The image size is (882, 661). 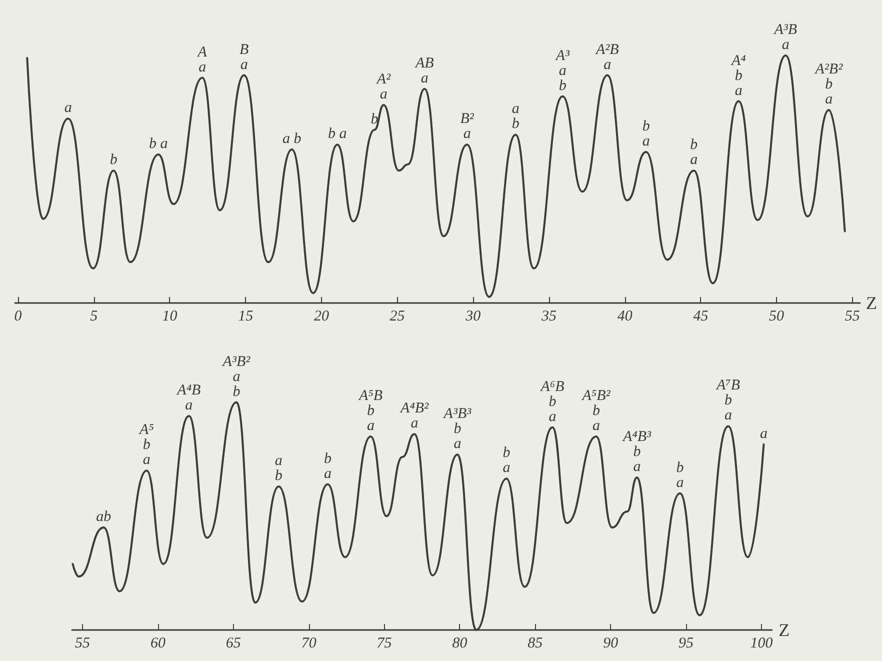 What do you see at coordinates (309, 644) in the screenshot?
I see `x-tick-label: 70` at bounding box center [309, 644].